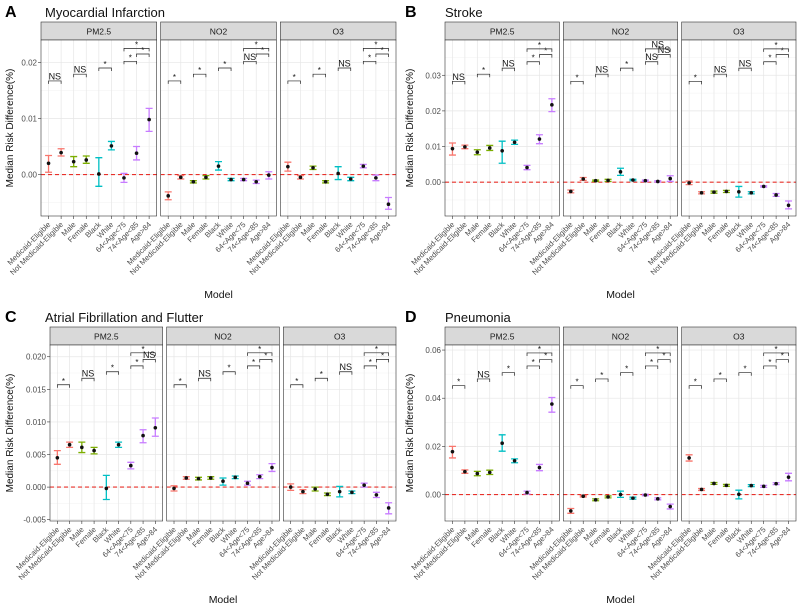 This screenshot has width=800, height=614. What do you see at coordinates (218, 295) in the screenshot?
I see `x-axis-title: Model` at bounding box center [218, 295].